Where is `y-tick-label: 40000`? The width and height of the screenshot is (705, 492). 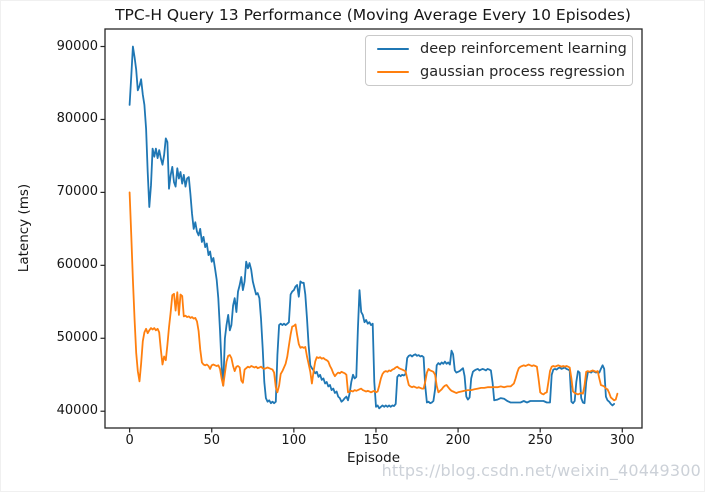 y-tick-label: 40000 is located at coordinates (77, 411).